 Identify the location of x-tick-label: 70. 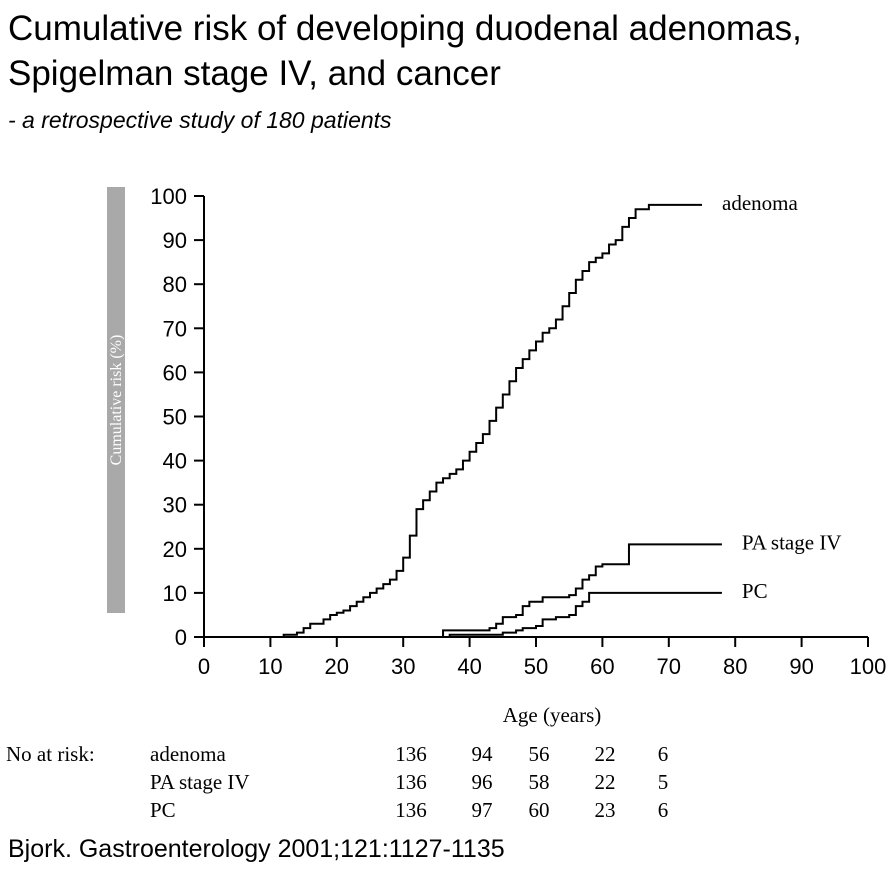
(669, 666).